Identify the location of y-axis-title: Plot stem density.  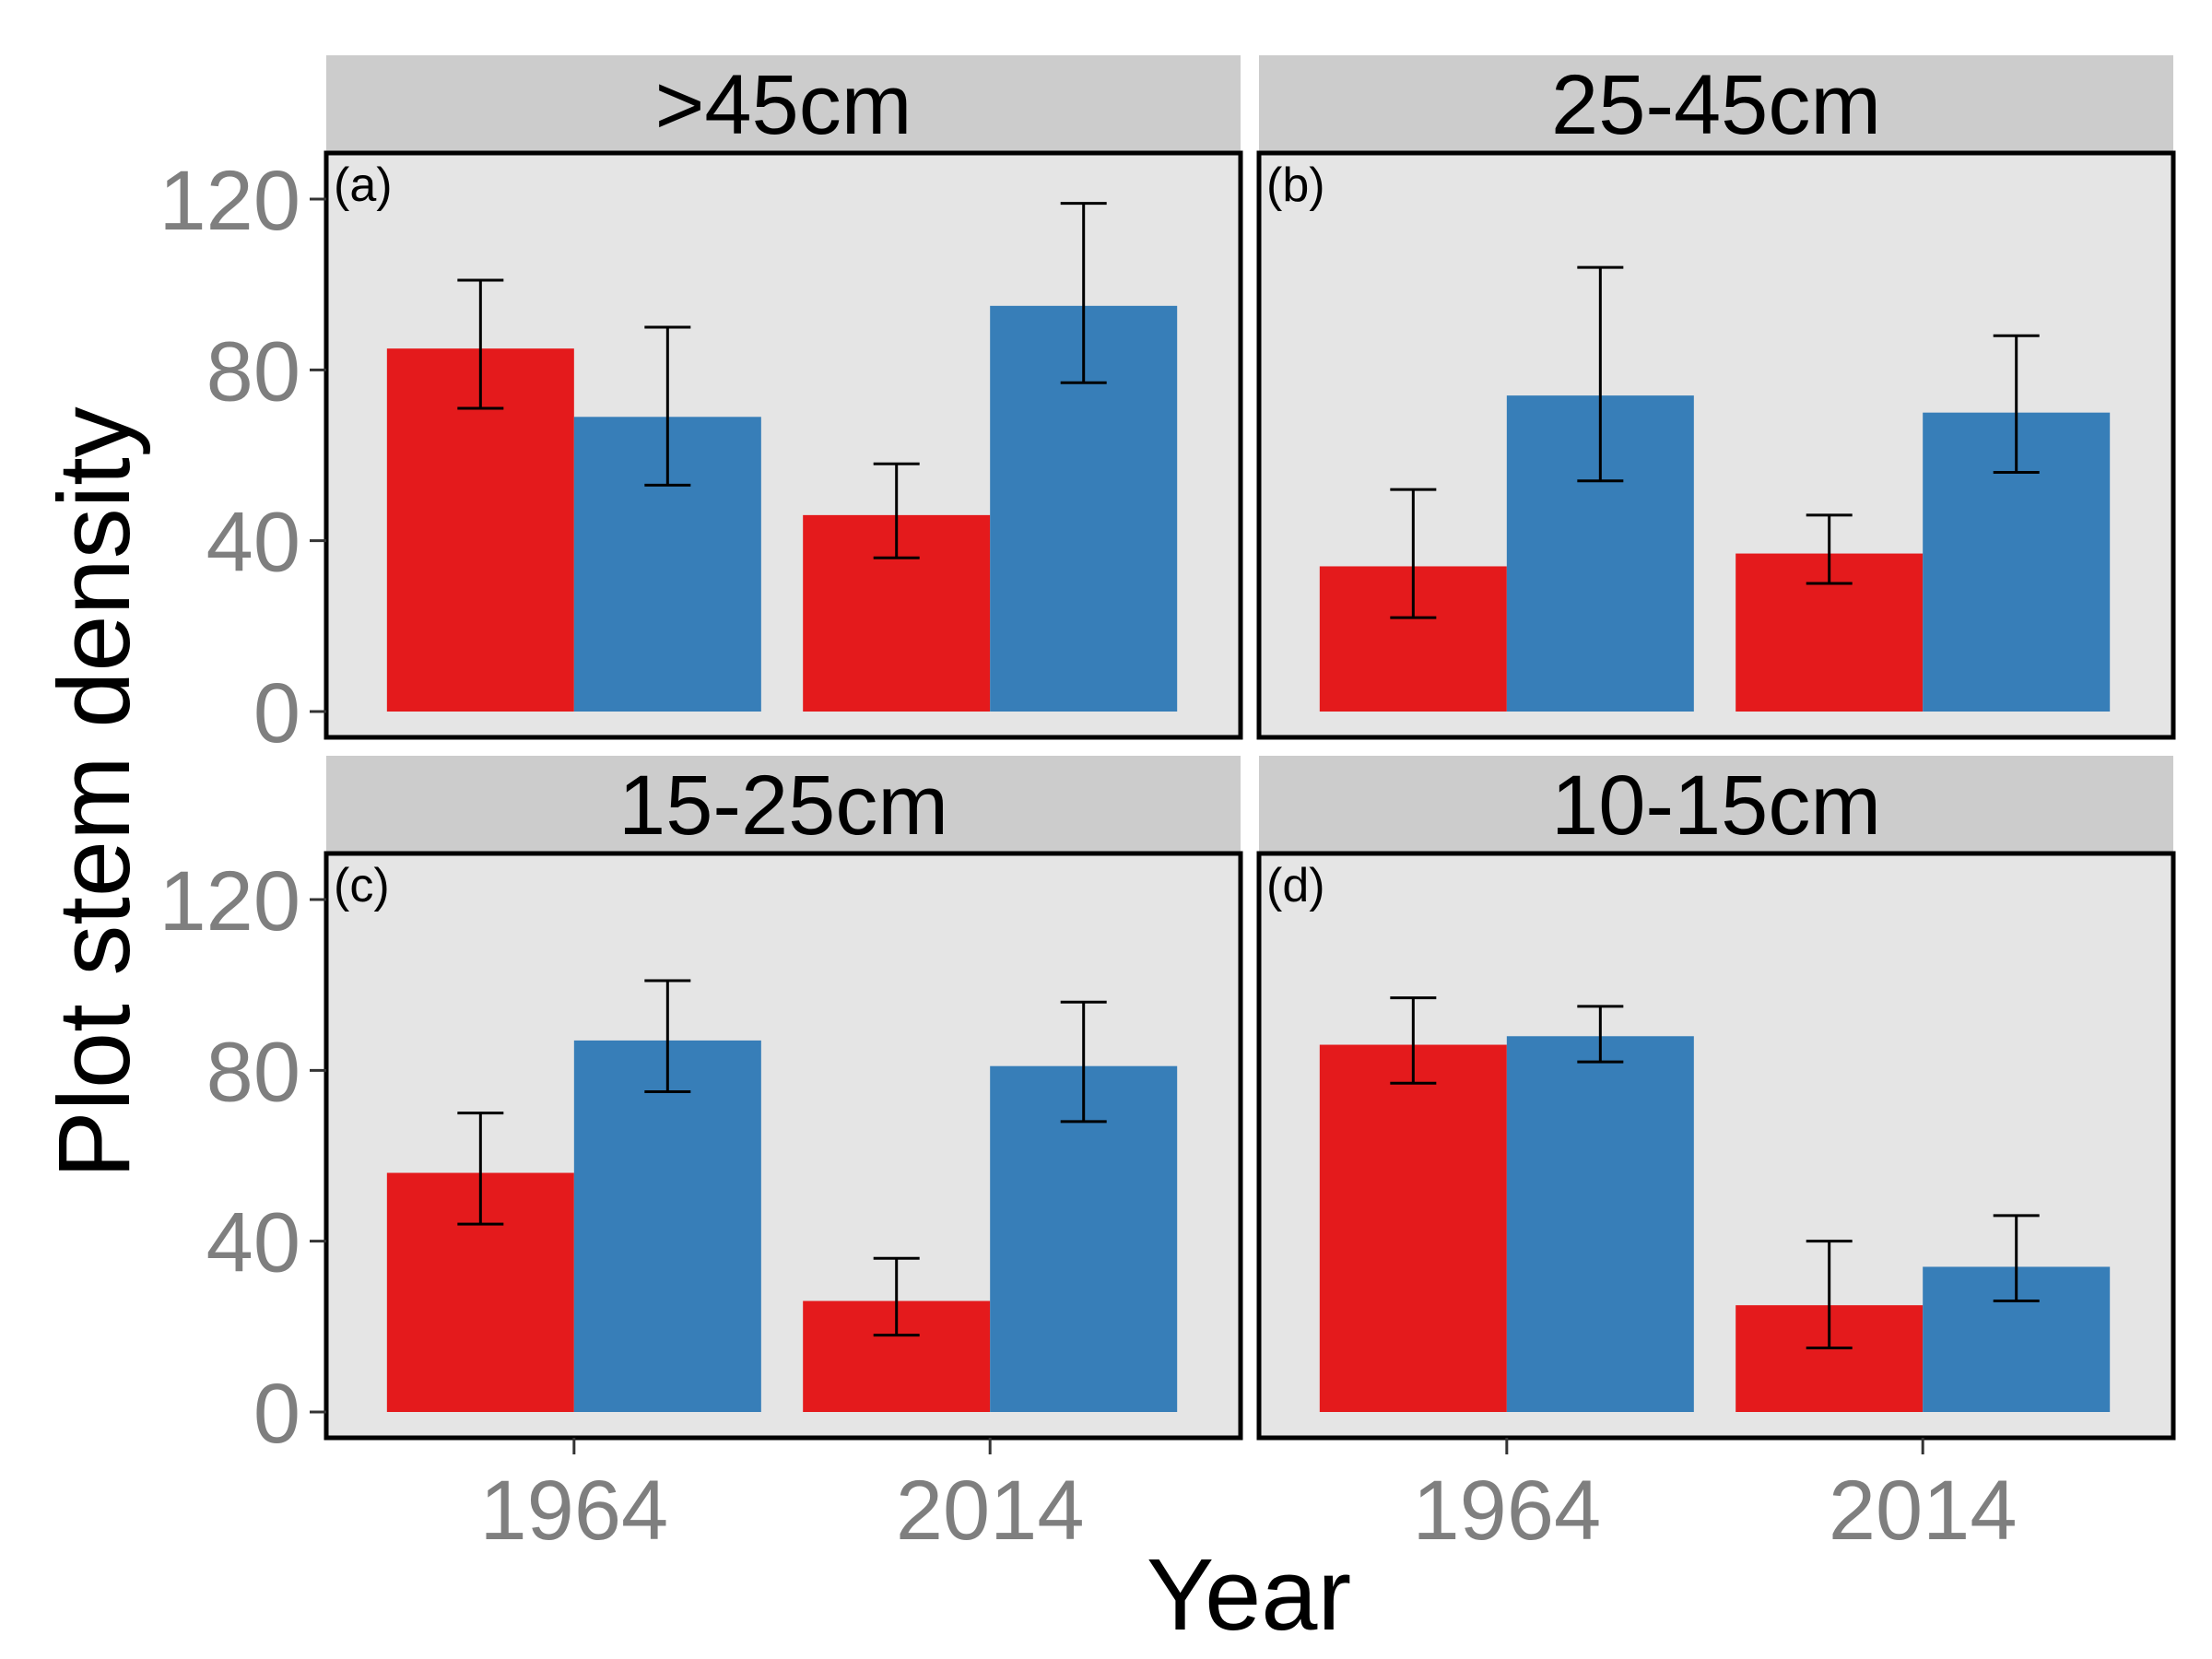
(94, 792).